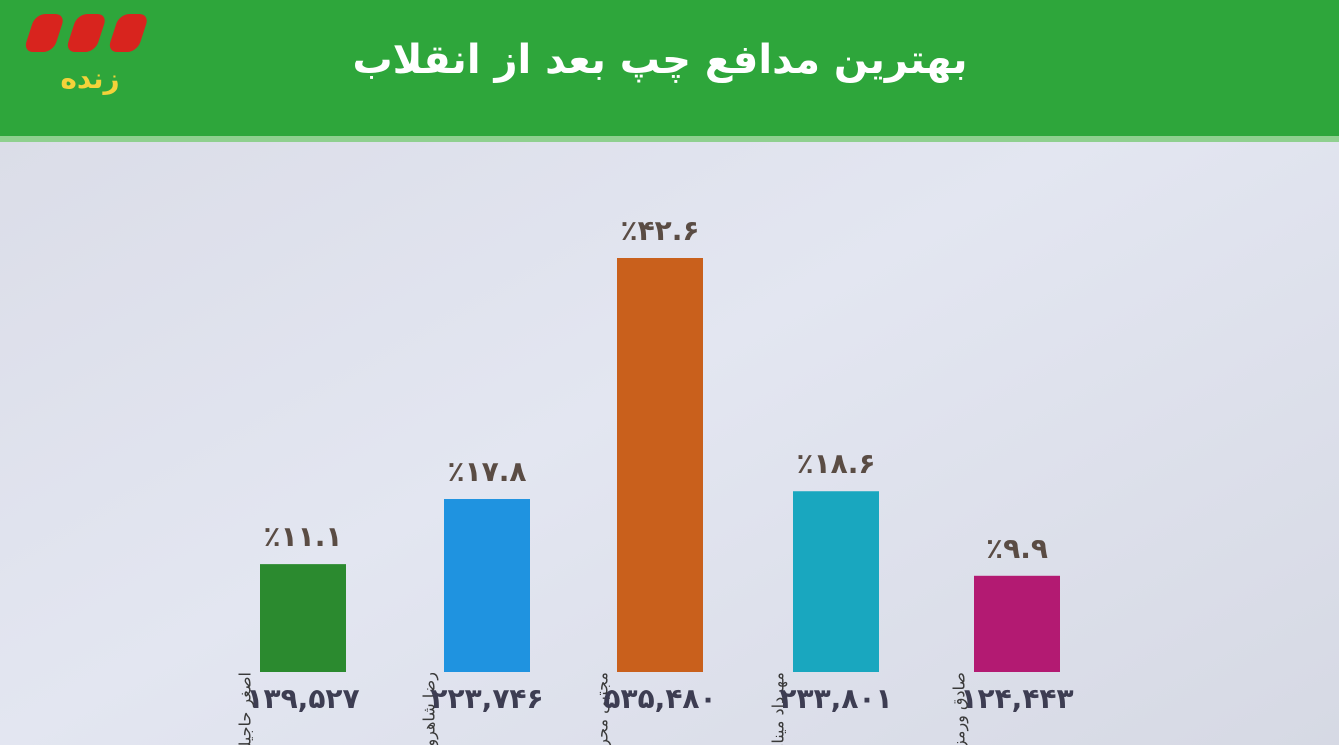  I want to click on chart-title: بهترین مدافع چپ بعد از انقلاب, so click(659, 60).